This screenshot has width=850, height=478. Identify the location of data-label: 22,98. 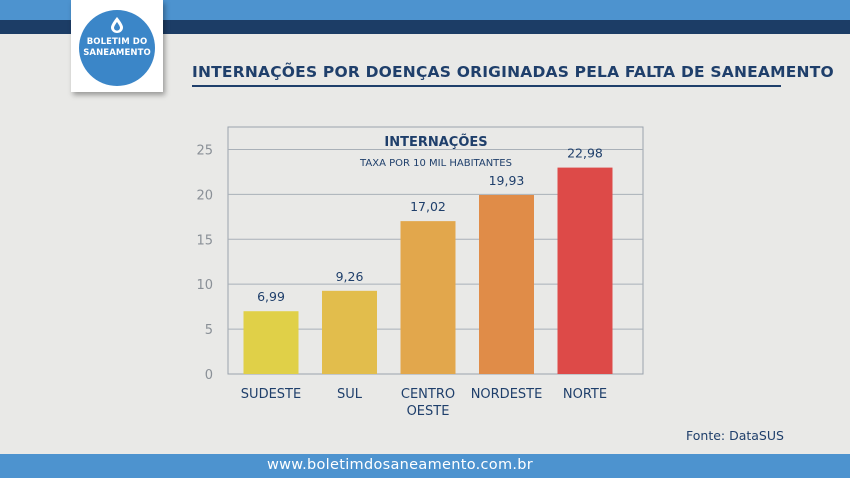
(585, 153).